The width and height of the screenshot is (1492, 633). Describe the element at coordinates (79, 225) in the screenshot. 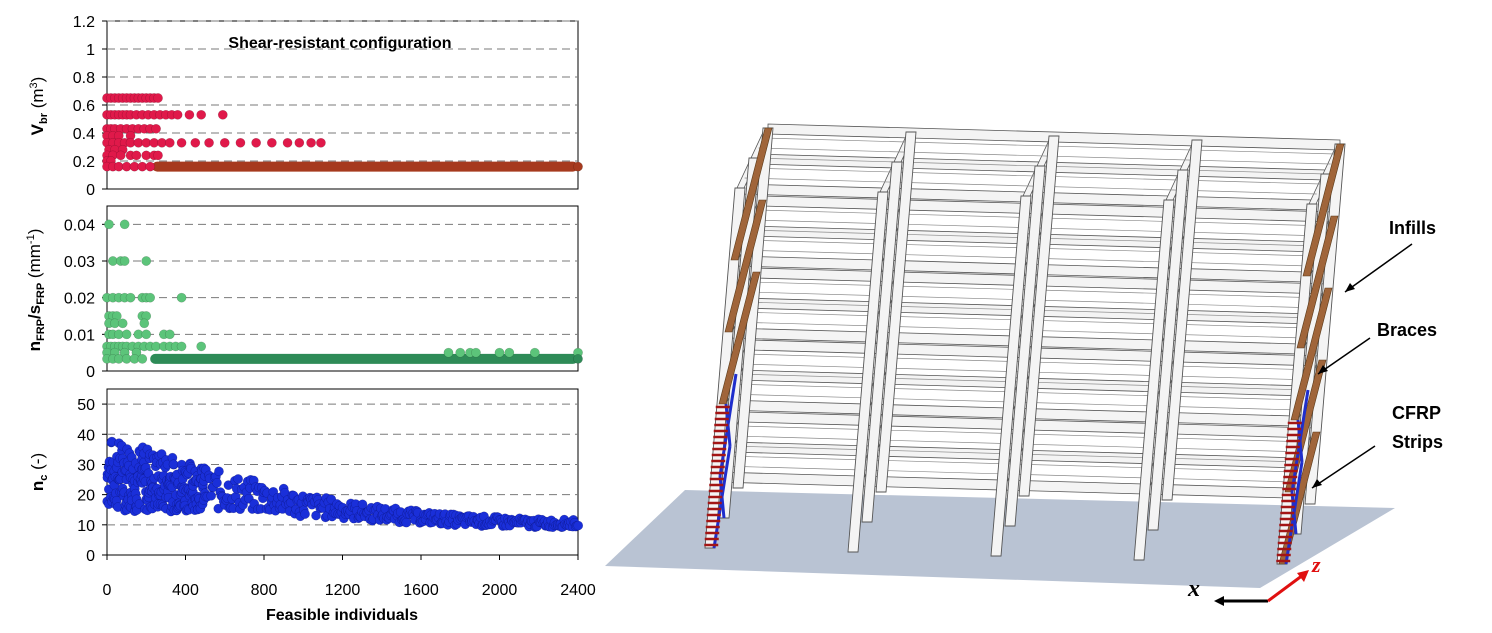

I see `ytick-label: 0.04` at that location.